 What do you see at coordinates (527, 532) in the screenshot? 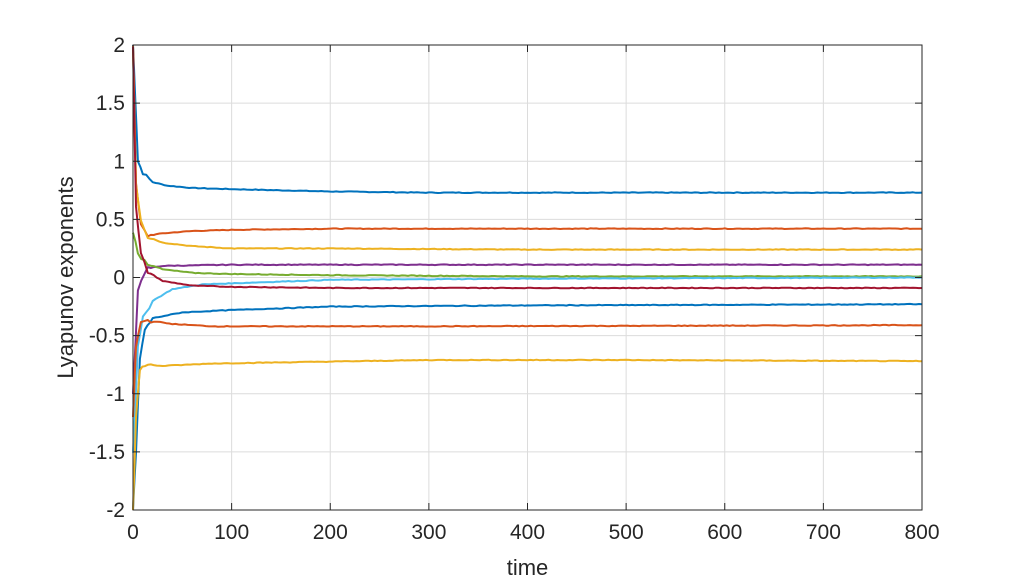
I see `x-tick-label: 400` at bounding box center [527, 532].